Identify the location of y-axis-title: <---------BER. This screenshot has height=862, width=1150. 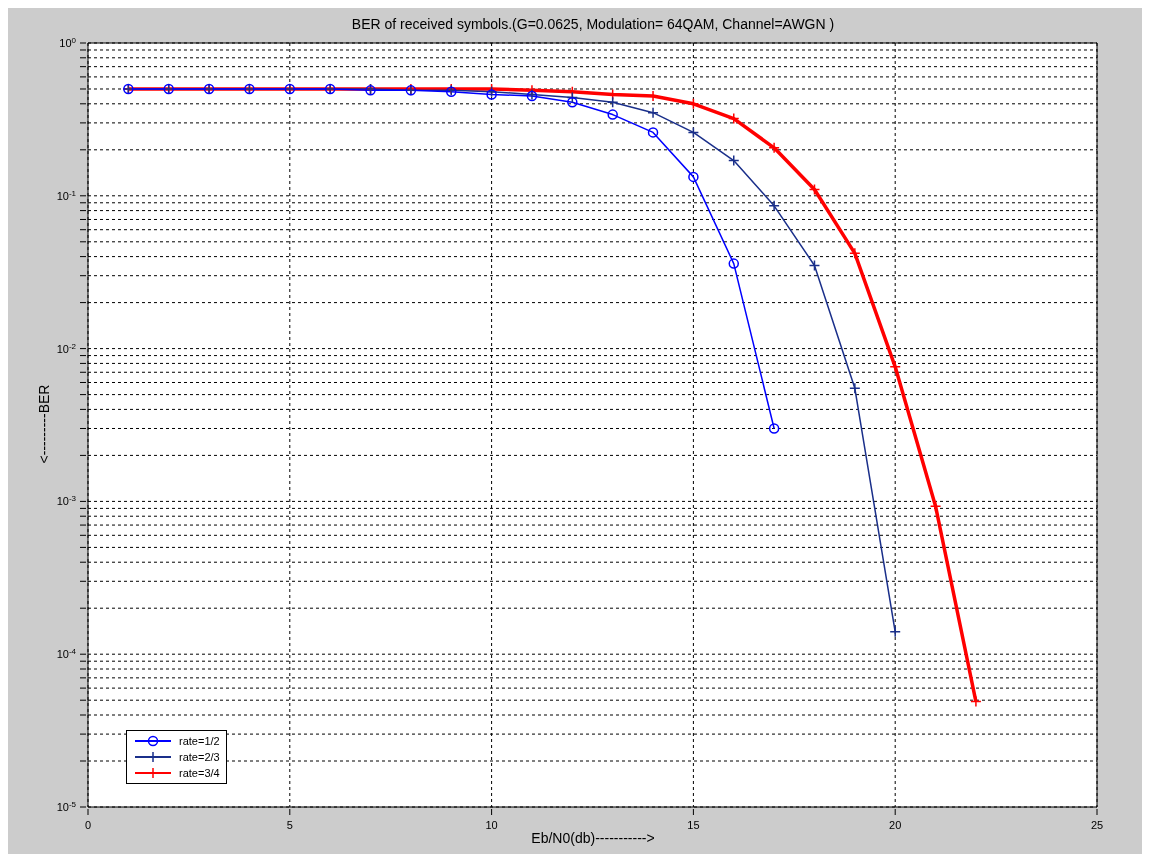
(44, 424).